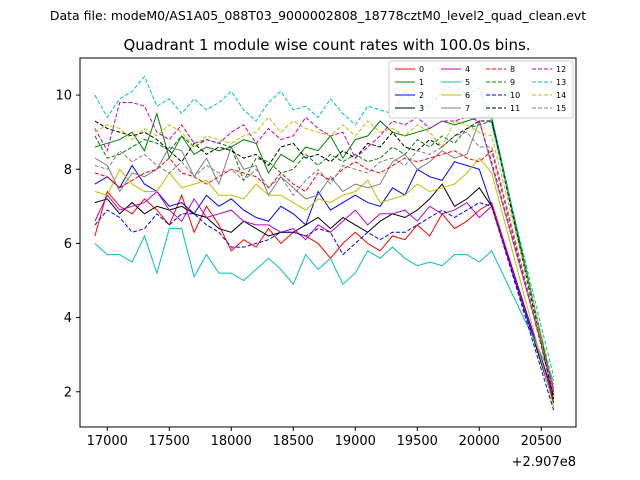  What do you see at coordinates (467, 82) in the screenshot?
I see `legend-label-5: 5` at bounding box center [467, 82].